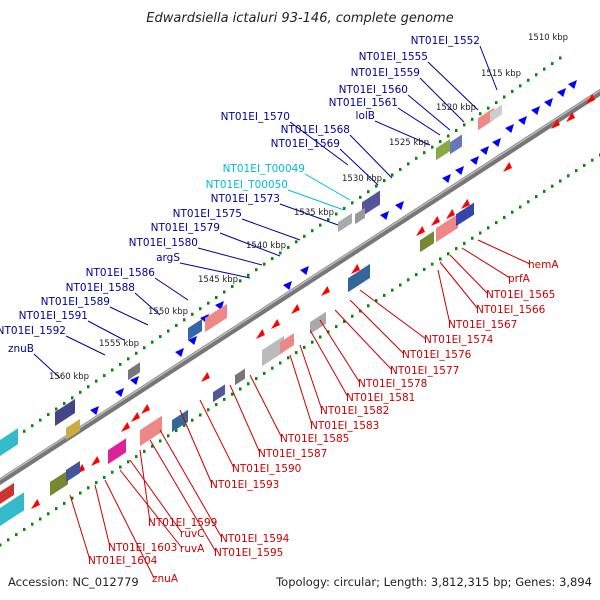 The image size is (600, 600). Describe the element at coordinates (21, 349) in the screenshot. I see `top-gene-label: znuB` at that location.